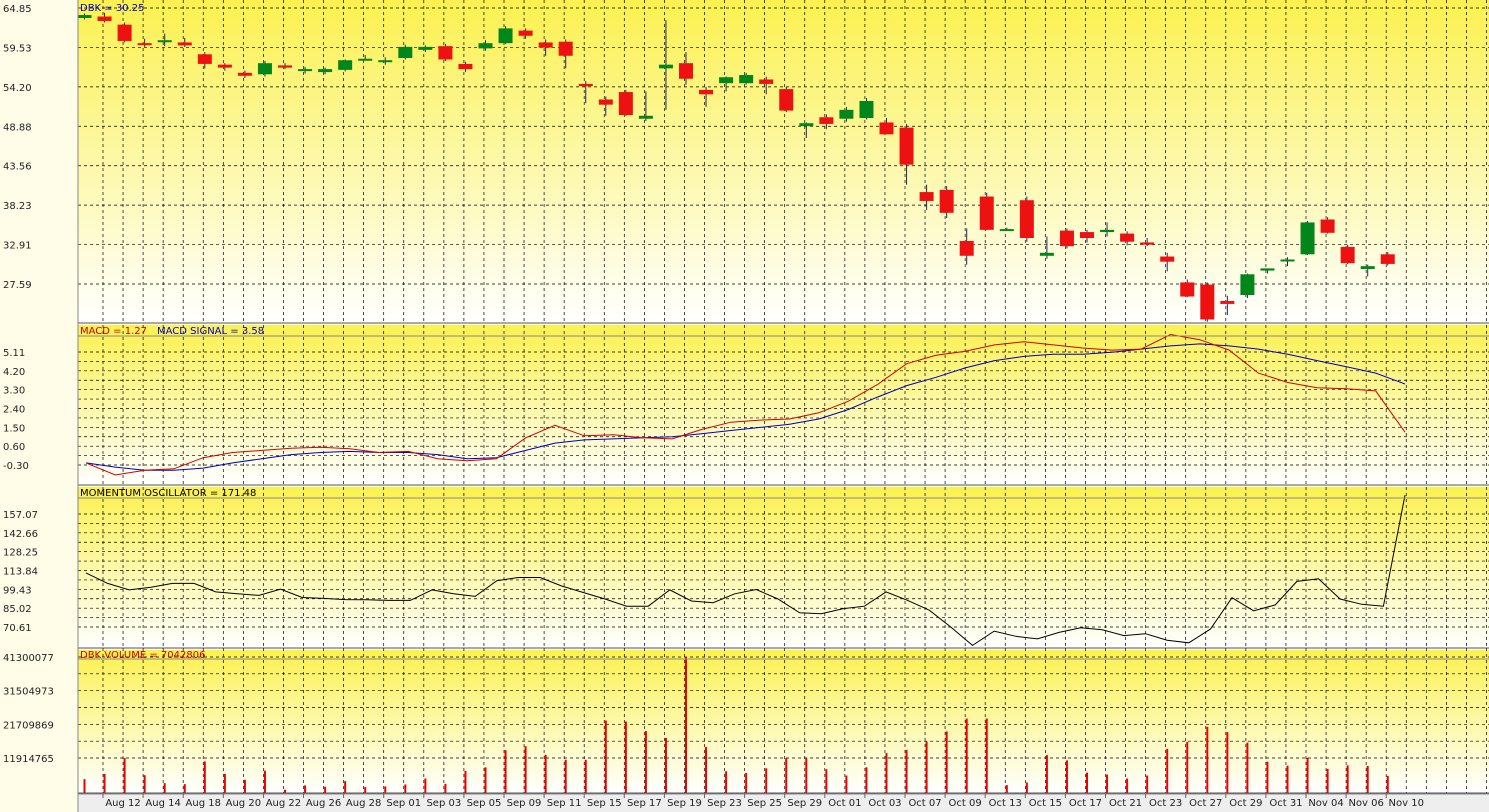  Describe the element at coordinates (924, 803) in the screenshot. I see `x-tick-label: Oct 07` at that location.